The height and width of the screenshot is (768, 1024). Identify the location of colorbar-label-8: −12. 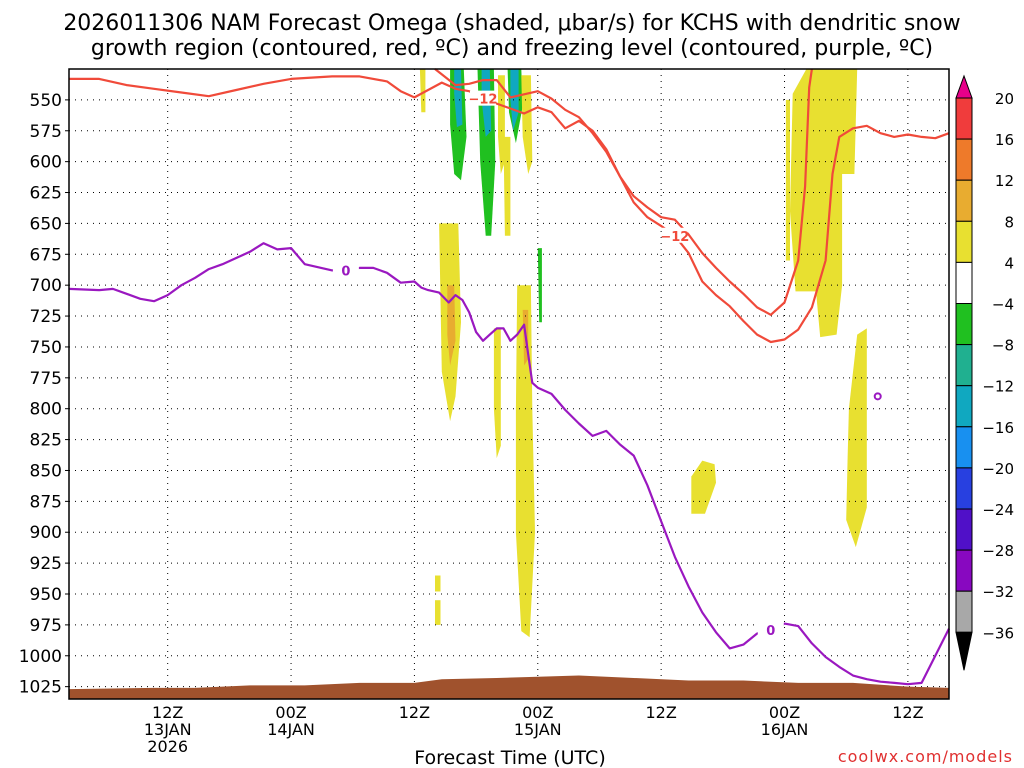
(998, 387).